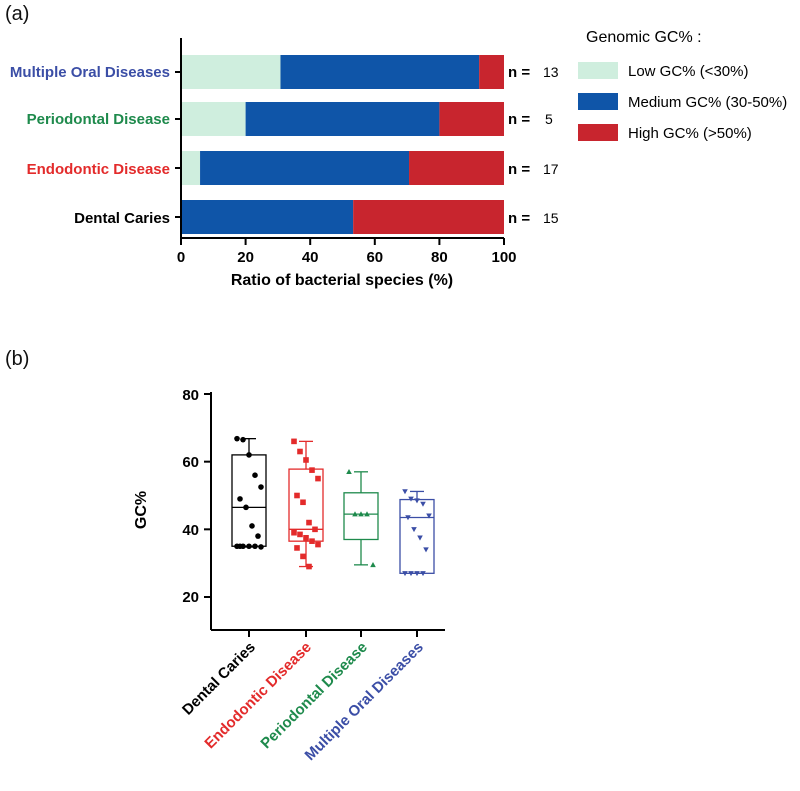 This screenshot has height=791, width=800. Describe the element at coordinates (245, 257) in the screenshot. I see `bar-x-tick-label-20: 20` at that location.